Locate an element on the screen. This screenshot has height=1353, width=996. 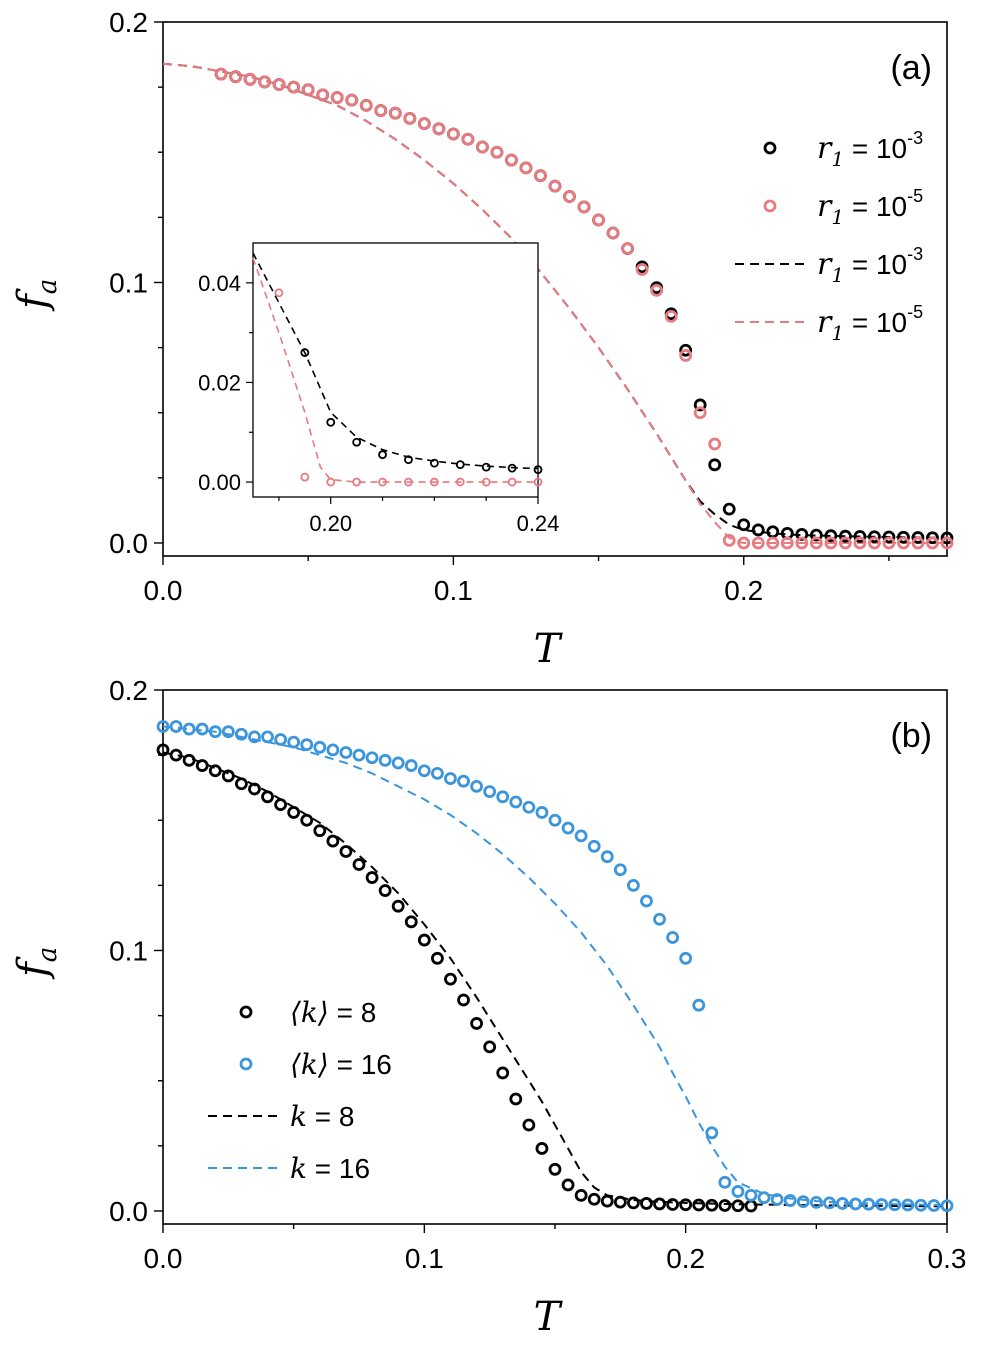
x-tick-label: 0.1 is located at coordinates (453, 590).